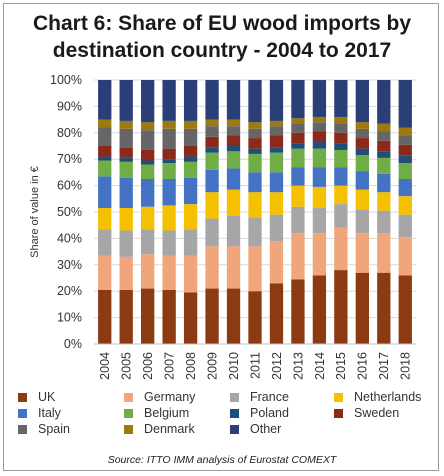 This screenshot has height=476, width=444. I want to click on legend-label: UK, so click(47, 397).